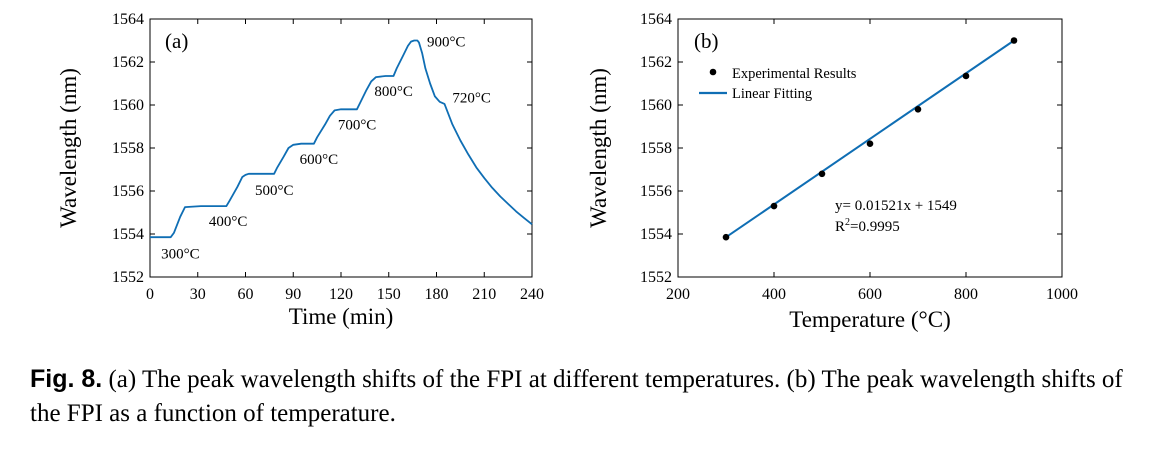 This screenshot has width=1151, height=452. What do you see at coordinates (446, 43) in the screenshot?
I see `temperature-annotation: 900°C` at bounding box center [446, 43].